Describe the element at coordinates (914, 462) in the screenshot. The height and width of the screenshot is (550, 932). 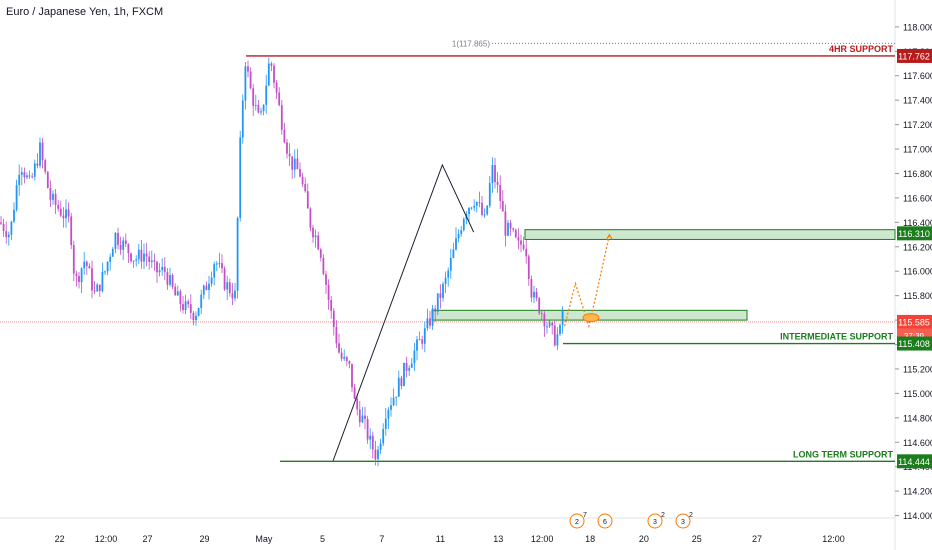
I see `level-price-badge: 114.444` at that location.